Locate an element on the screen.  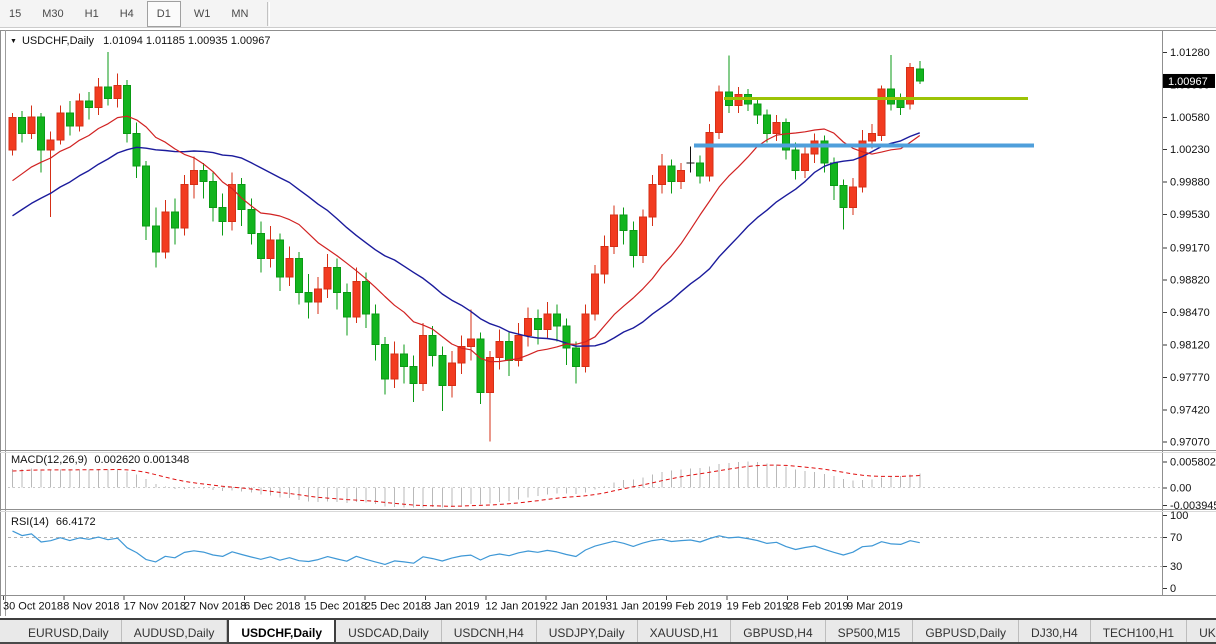
tab-usdchf-daily: USDCHF,Daily is located at coordinates (282, 630).